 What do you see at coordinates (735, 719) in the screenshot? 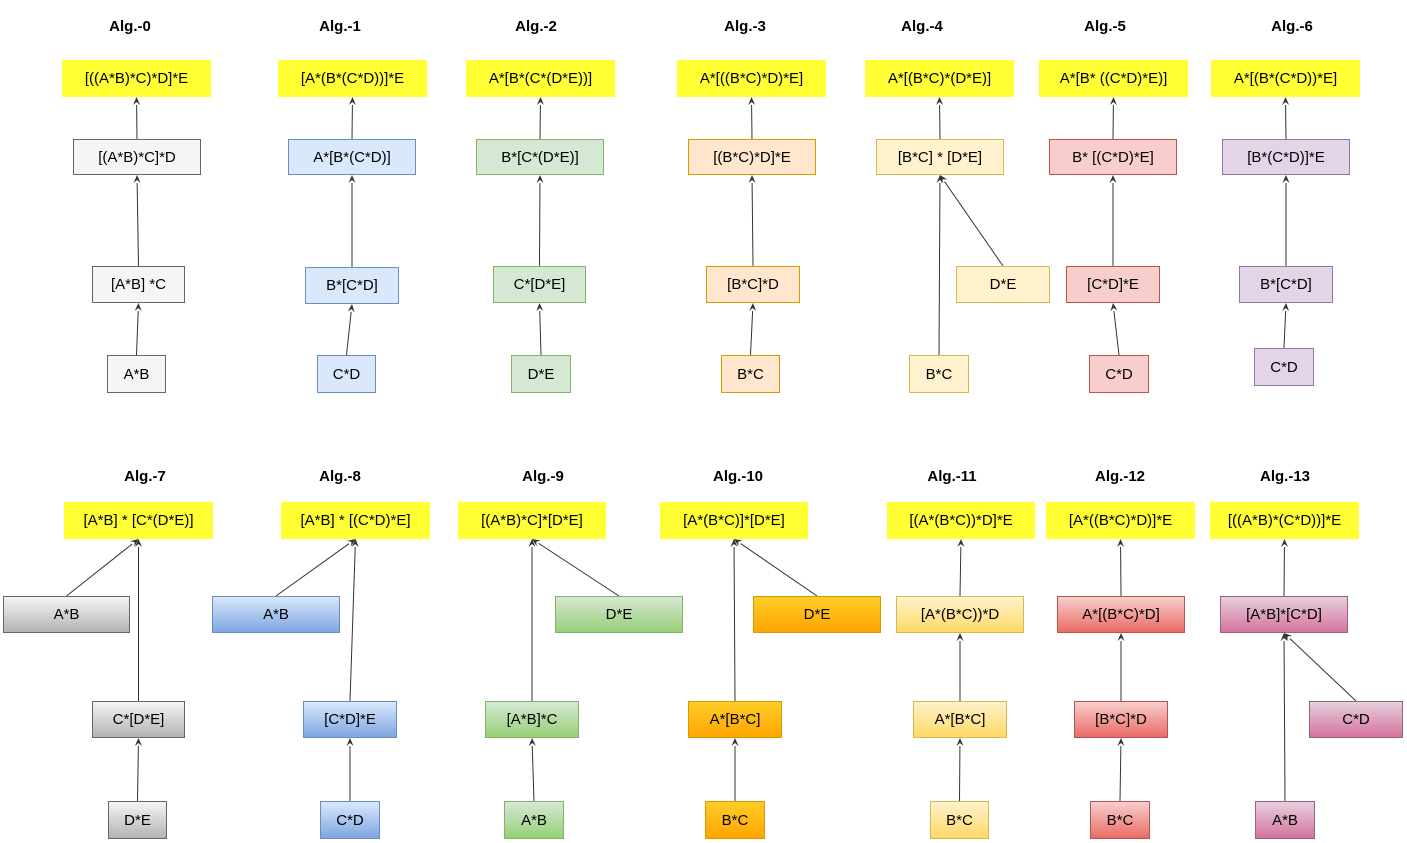
I see `operation-node: A*[B*C]` at bounding box center [735, 719].